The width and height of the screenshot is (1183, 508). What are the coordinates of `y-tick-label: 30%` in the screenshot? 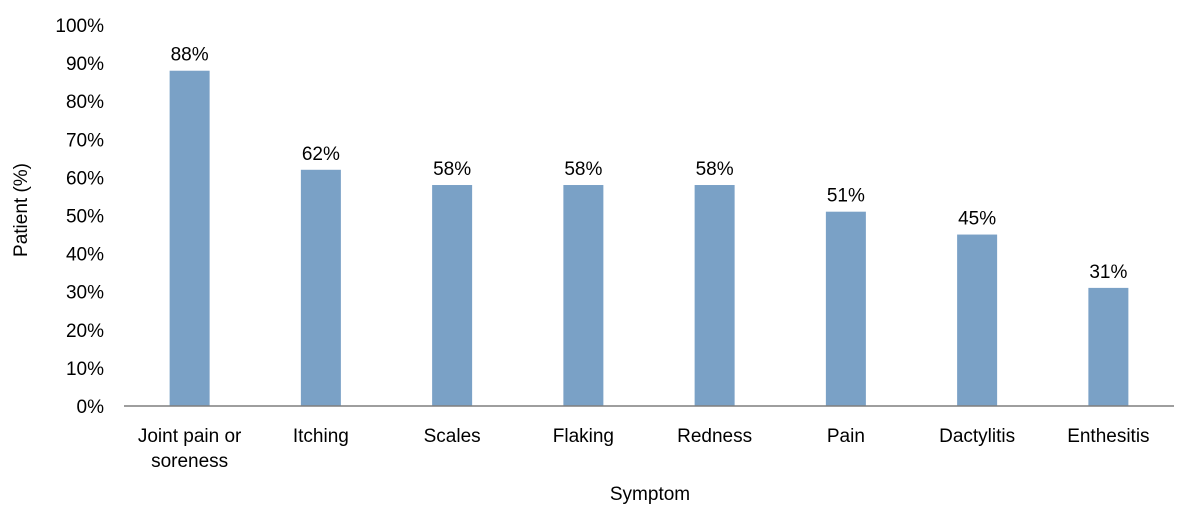 It's located at (85, 293).